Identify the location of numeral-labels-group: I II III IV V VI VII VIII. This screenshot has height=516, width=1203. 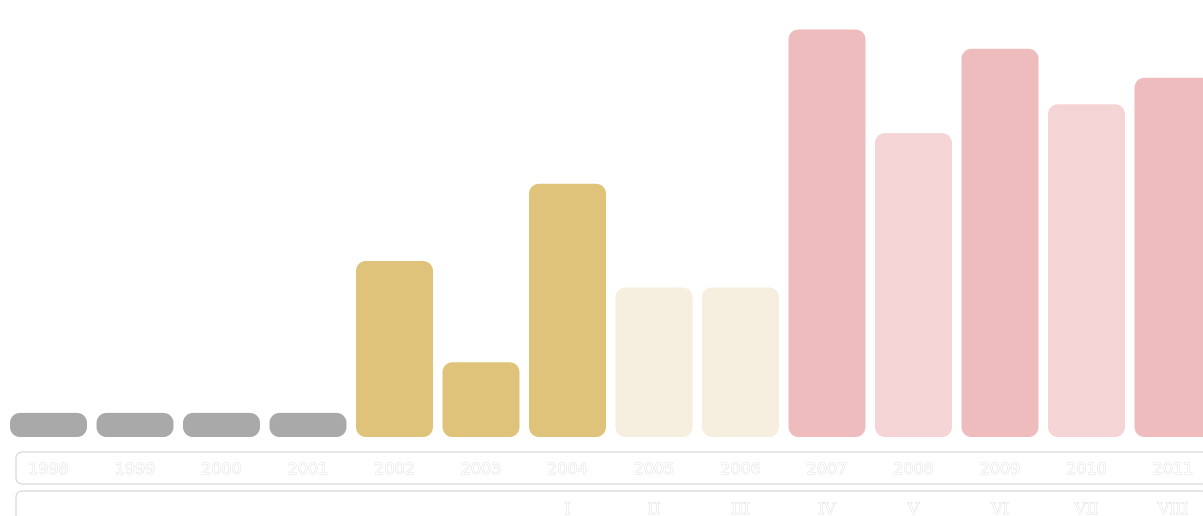
(876, 507).